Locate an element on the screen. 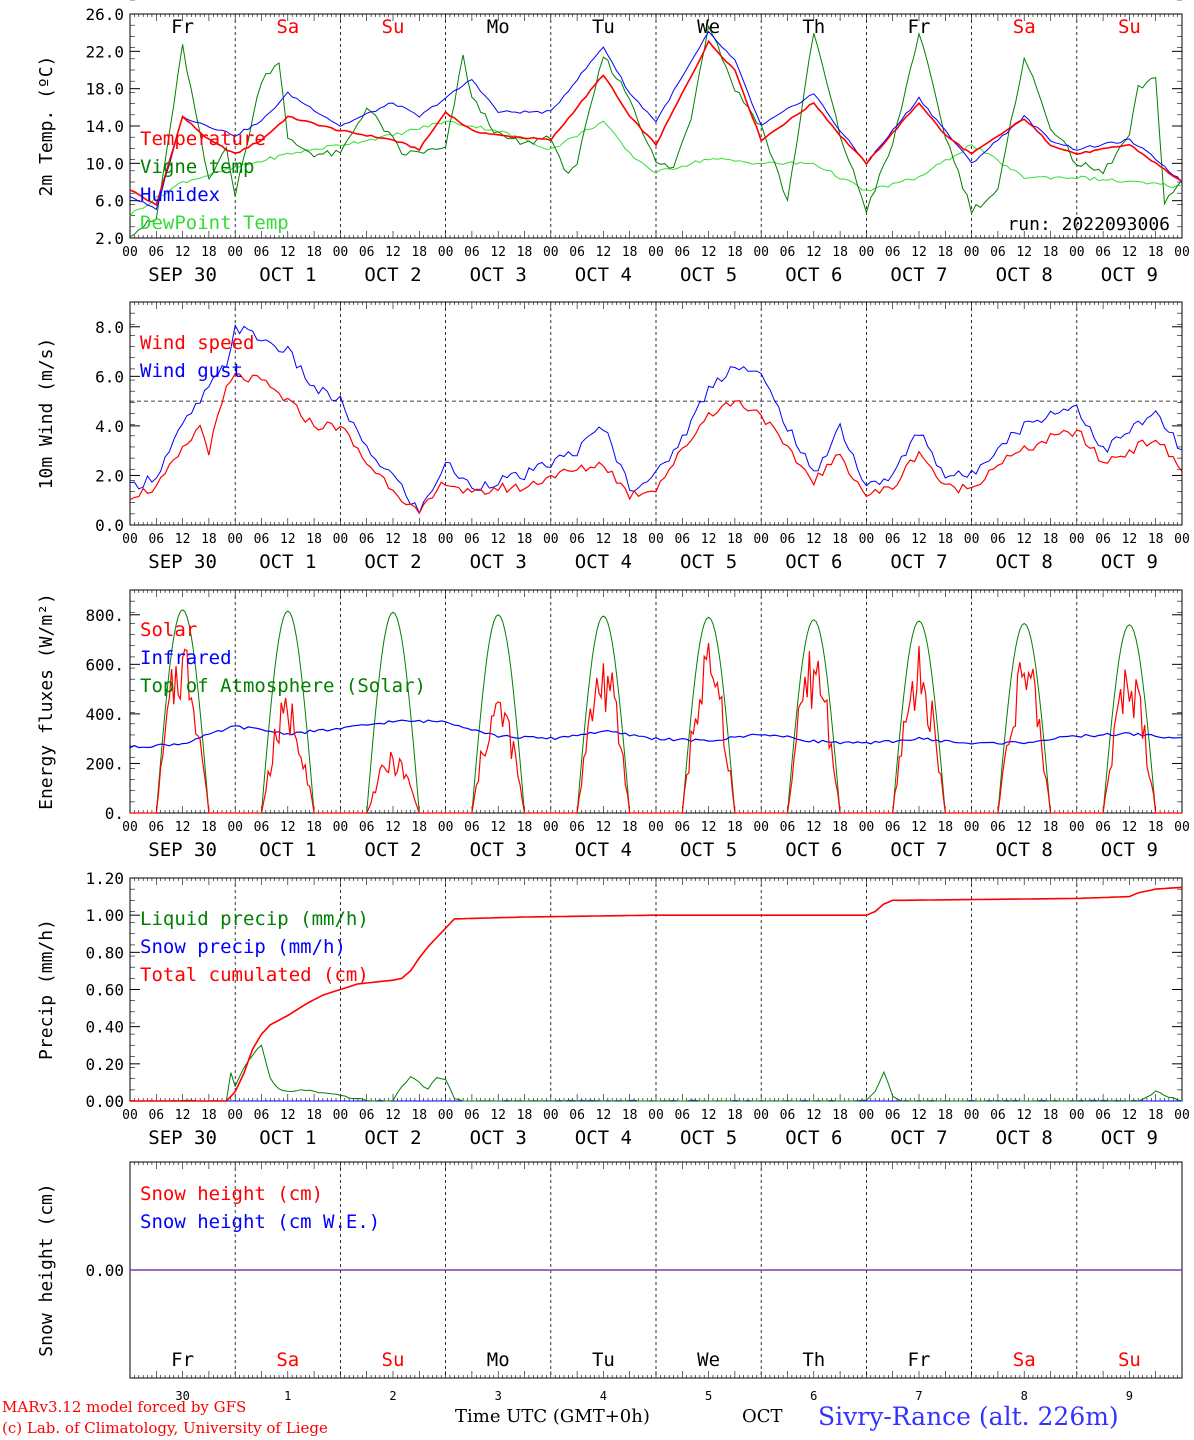  footer-month-label: OCT is located at coordinates (762, 1416).